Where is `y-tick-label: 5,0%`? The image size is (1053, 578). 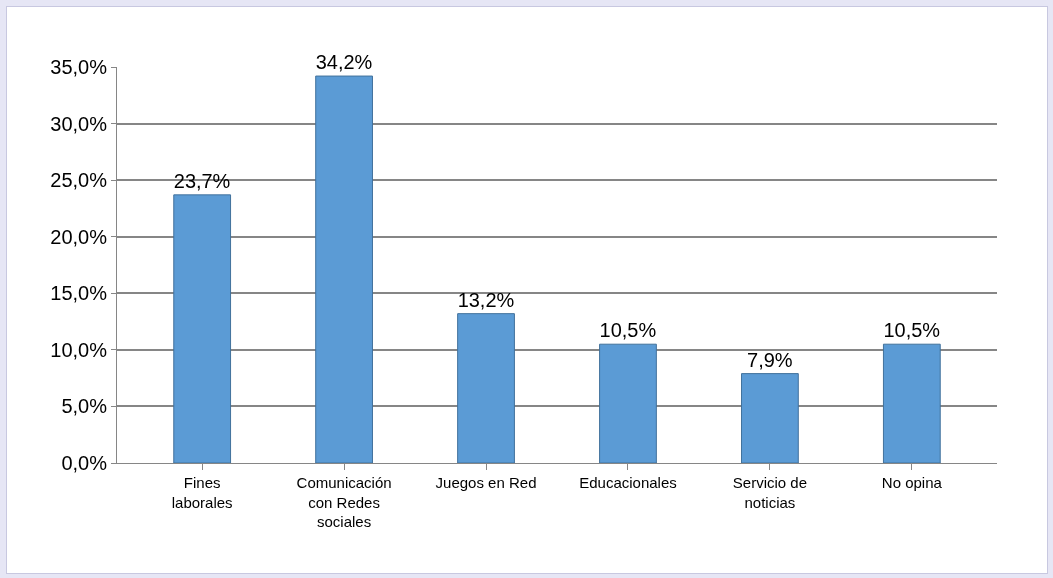
y-tick-label: 5,0% is located at coordinates (84, 406).